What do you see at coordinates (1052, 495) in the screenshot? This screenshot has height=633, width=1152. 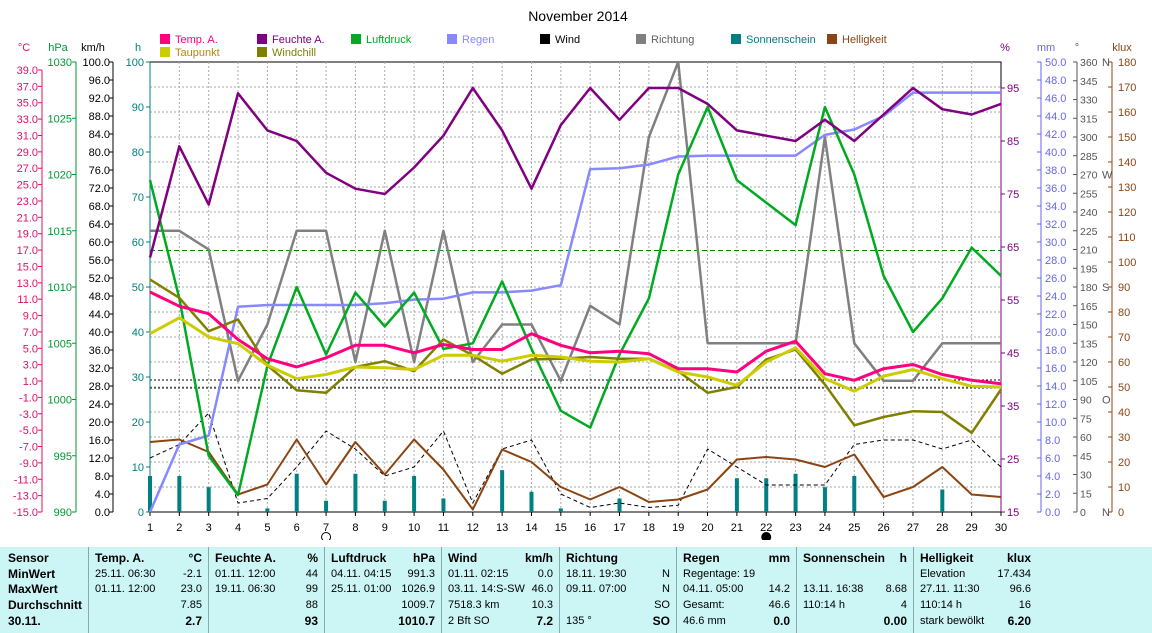 I see `rain-axis-tick-label: 2.0` at bounding box center [1052, 495].